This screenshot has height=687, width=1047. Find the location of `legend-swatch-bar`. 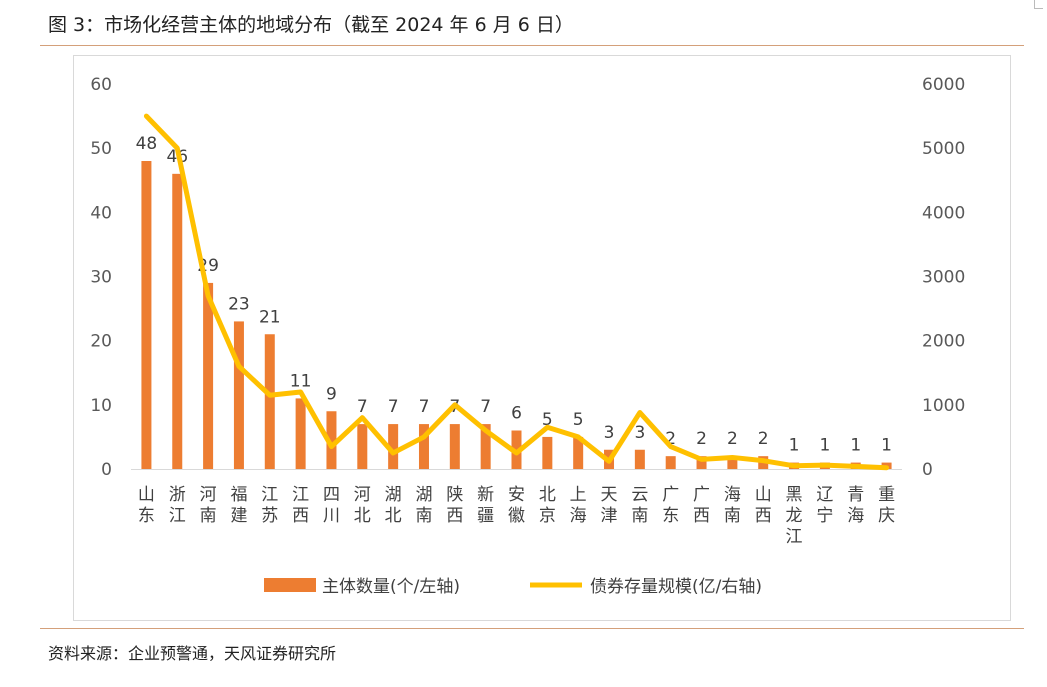

legend-swatch-bar is located at coordinates (290, 585).